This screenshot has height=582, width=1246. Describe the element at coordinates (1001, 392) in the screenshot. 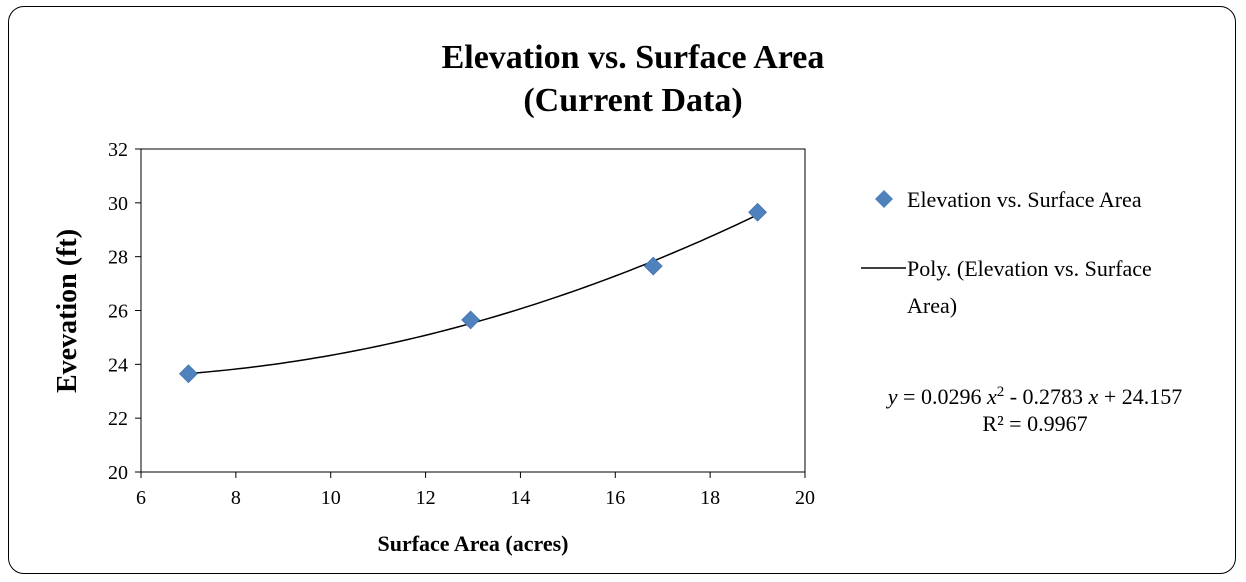

I see `eq-sup: 2` at that location.